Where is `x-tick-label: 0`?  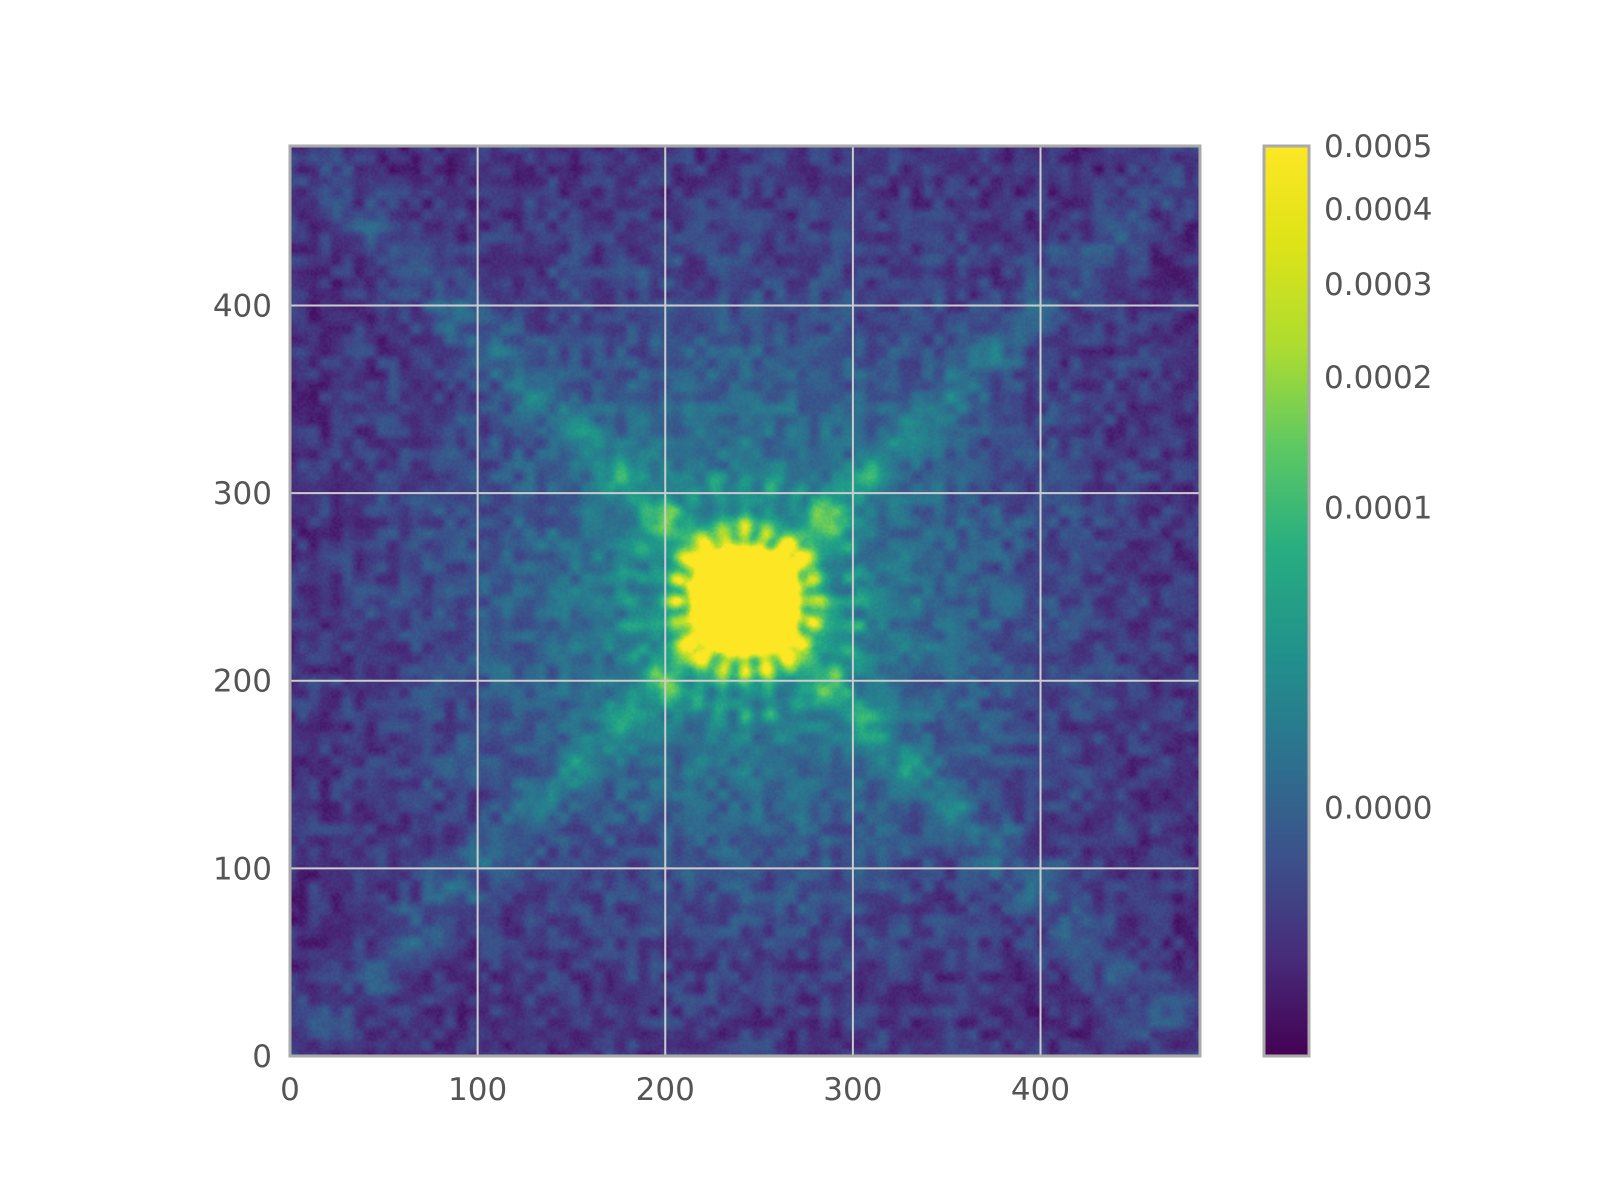 x-tick-label: 0 is located at coordinates (290, 1090).